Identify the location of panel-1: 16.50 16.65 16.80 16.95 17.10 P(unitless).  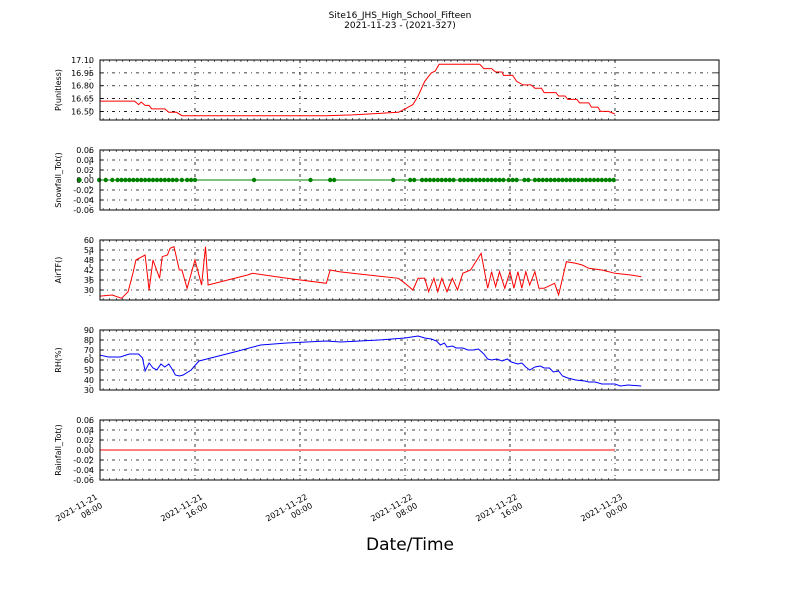
(387, 88).